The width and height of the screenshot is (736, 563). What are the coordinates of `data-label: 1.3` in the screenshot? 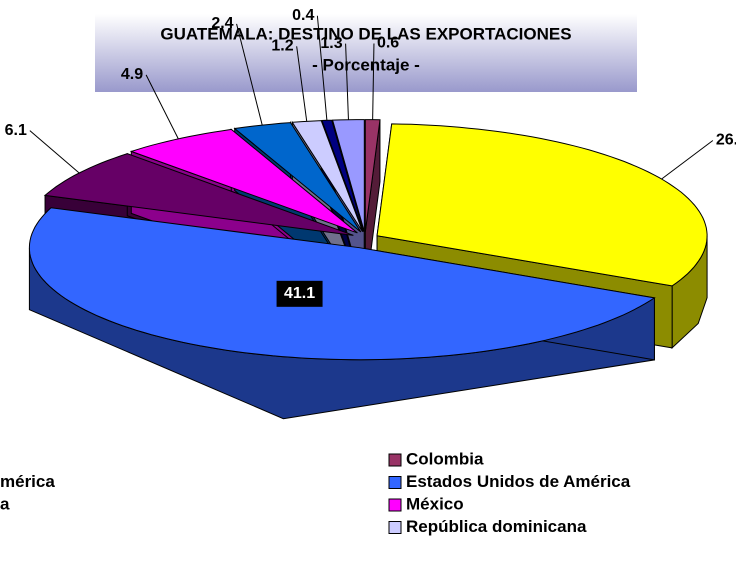 It's located at (331, 43).